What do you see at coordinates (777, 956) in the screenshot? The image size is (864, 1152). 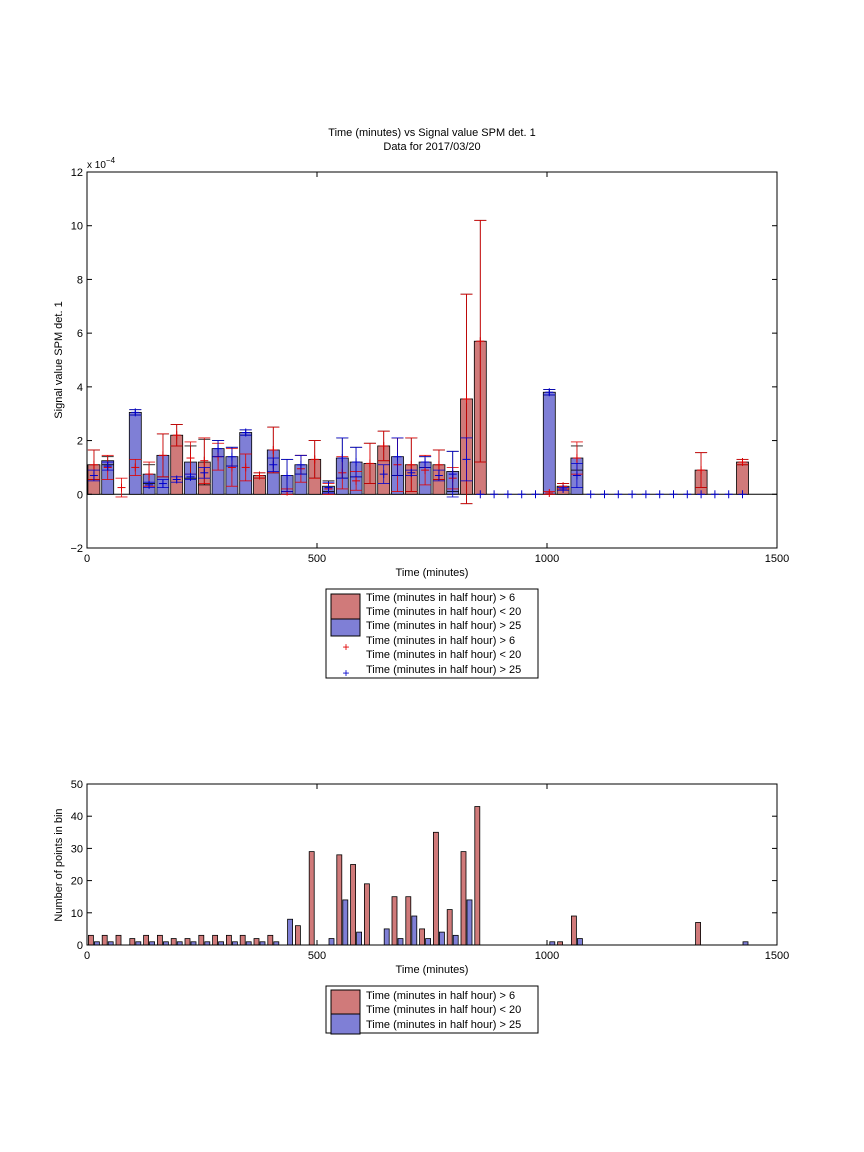 I see `count-xtick-label: 1500` at bounding box center [777, 956].